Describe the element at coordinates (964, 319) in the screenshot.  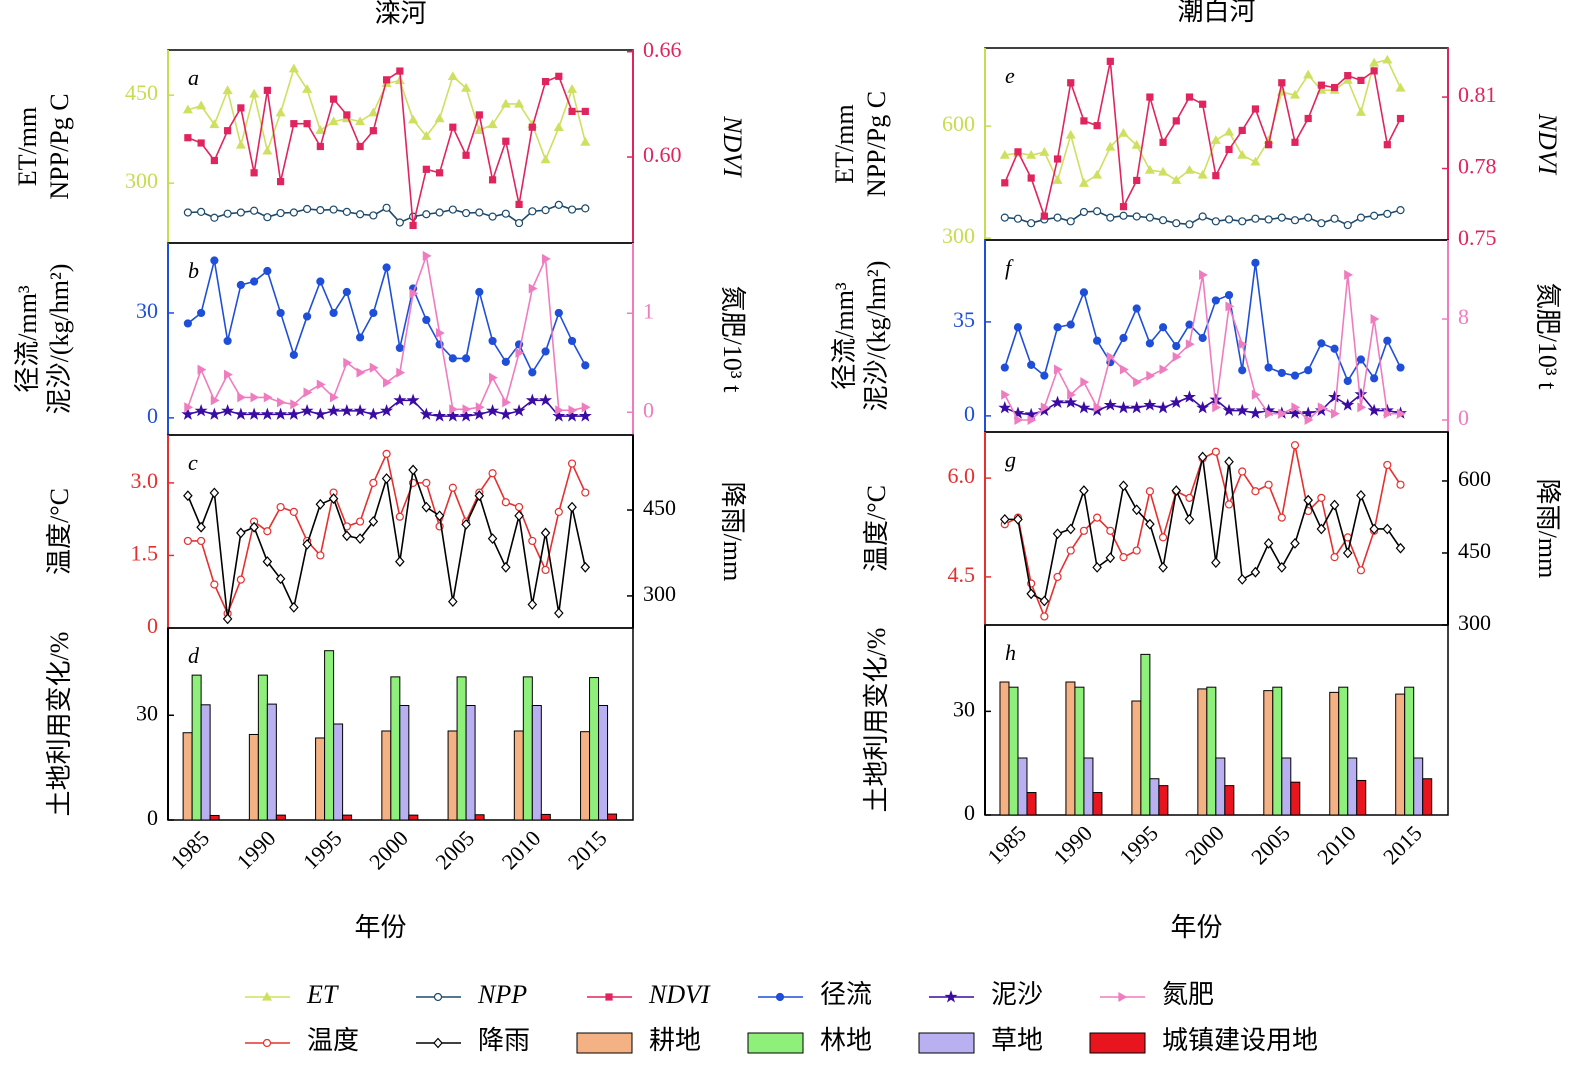
I see `tick-label: 35` at that location.